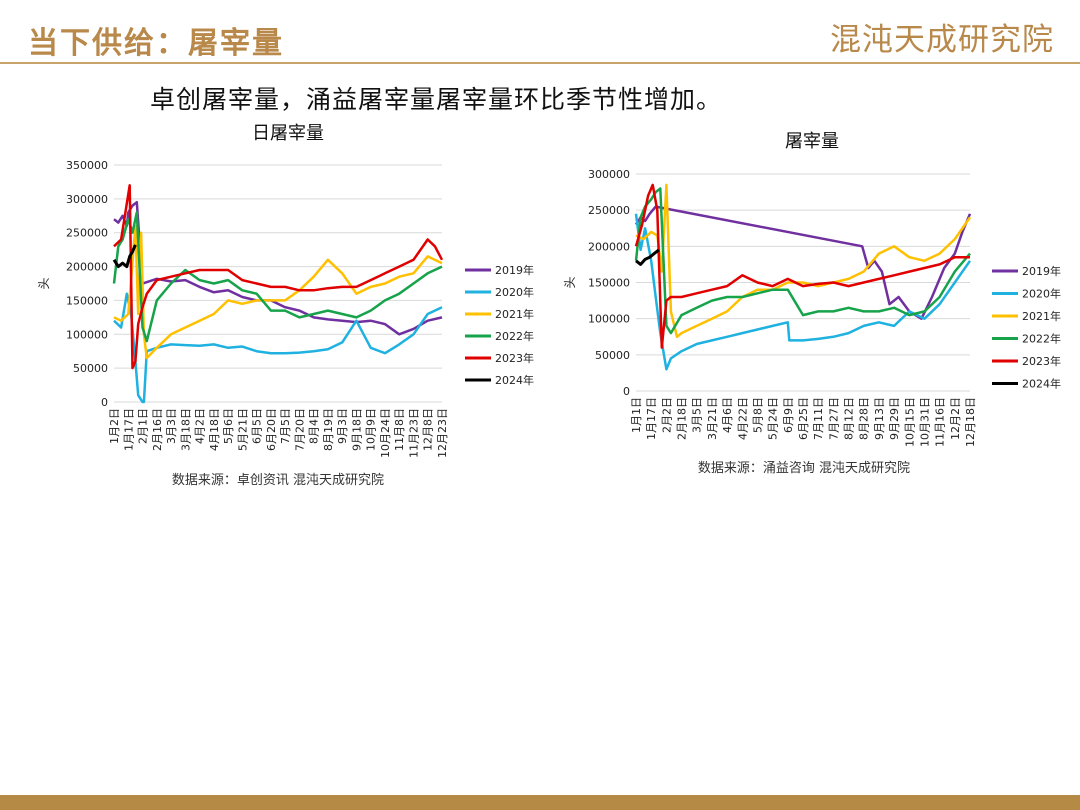 The width and height of the screenshot is (1080, 810). I want to click on x-tick-label: 12月8日, so click(428, 429).